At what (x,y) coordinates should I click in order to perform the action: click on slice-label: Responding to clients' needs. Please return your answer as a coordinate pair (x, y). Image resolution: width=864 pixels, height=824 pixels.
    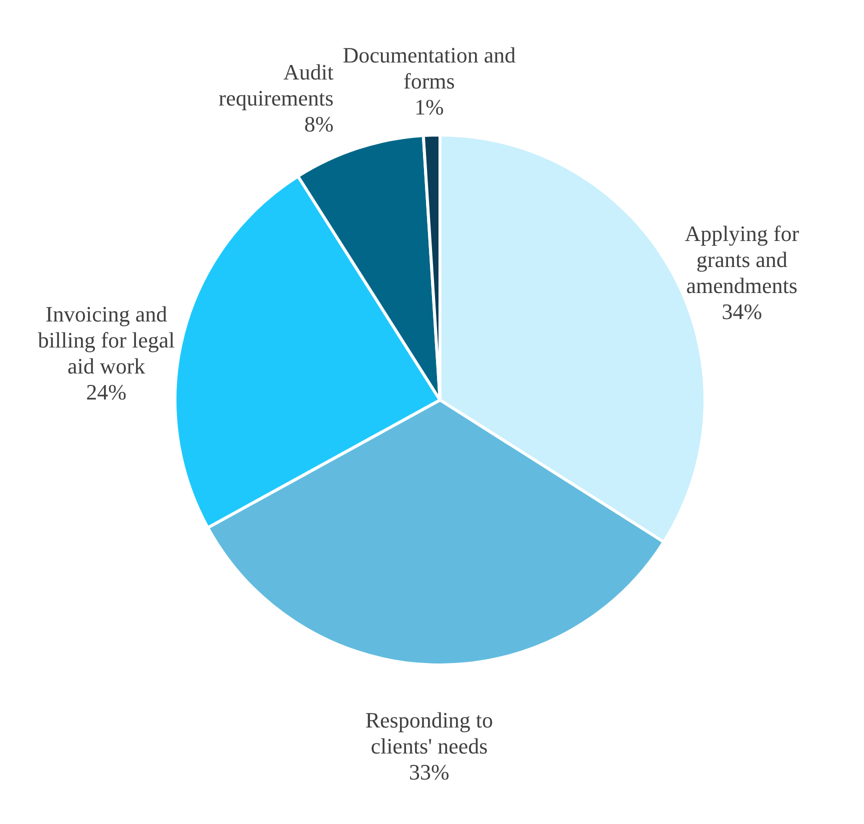
    Looking at the image, I should click on (429, 732).